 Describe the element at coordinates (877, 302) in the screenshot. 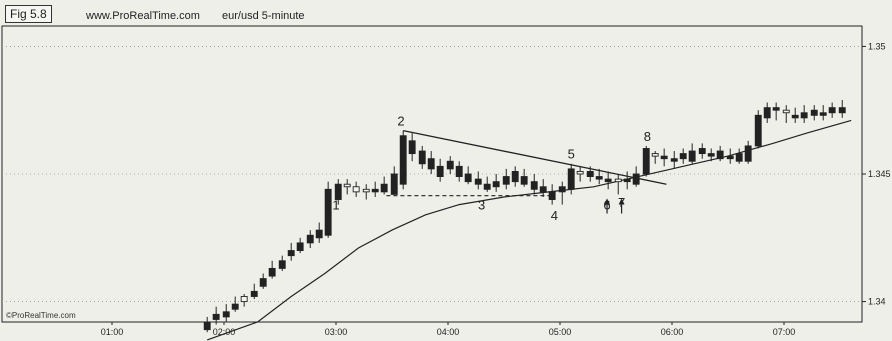

I see `y-tick-label: 1.34` at that location.